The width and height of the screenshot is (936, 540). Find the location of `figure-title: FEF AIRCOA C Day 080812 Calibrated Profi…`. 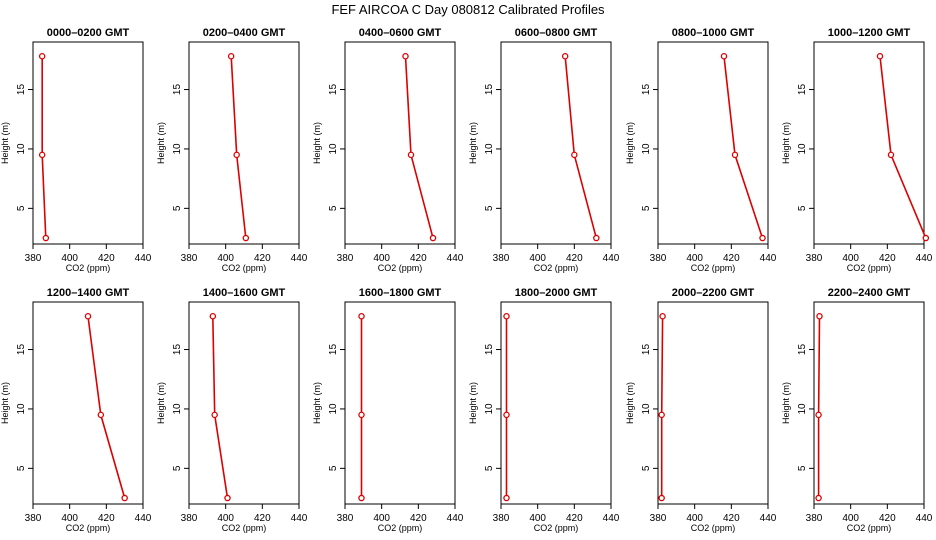

figure-title: FEF AIRCOA C Day 080812 Calibrated Profi… is located at coordinates (468, 9).